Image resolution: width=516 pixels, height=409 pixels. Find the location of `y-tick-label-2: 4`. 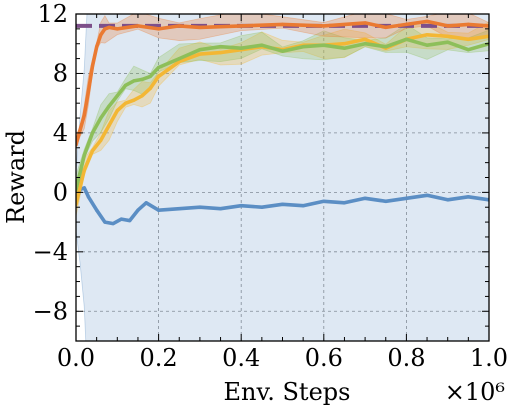

y-tick-label-2: 4 is located at coordinates (60, 133).